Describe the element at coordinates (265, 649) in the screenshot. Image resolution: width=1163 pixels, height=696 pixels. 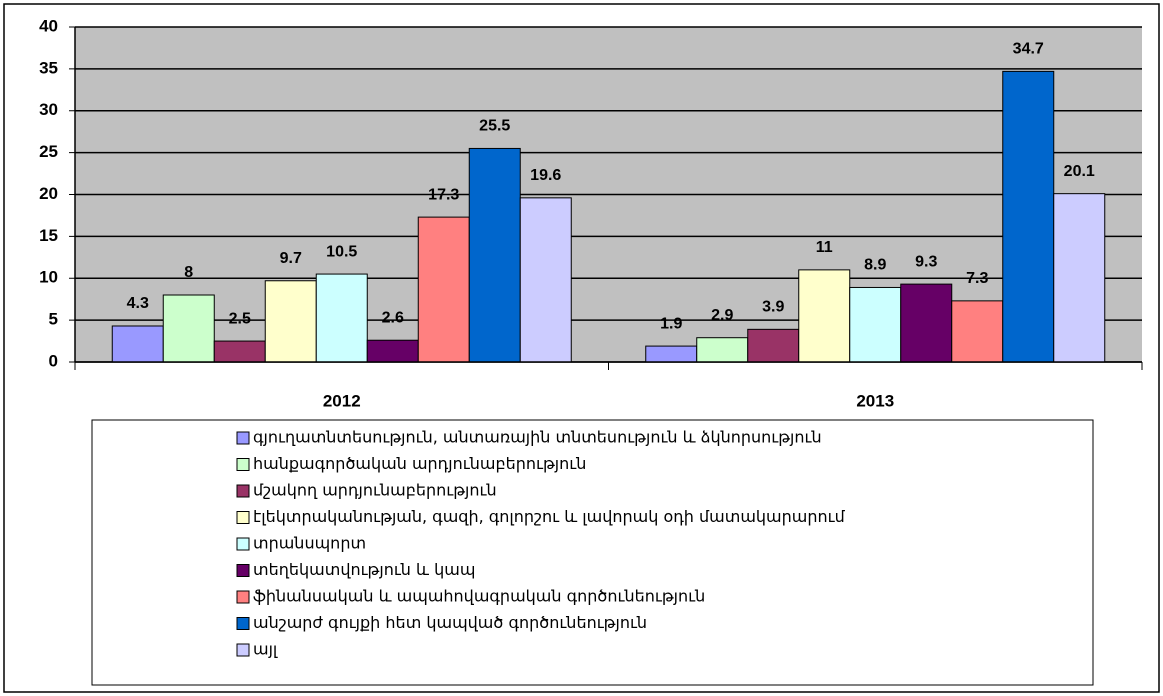
I see `legend-label: այլ` at that location.